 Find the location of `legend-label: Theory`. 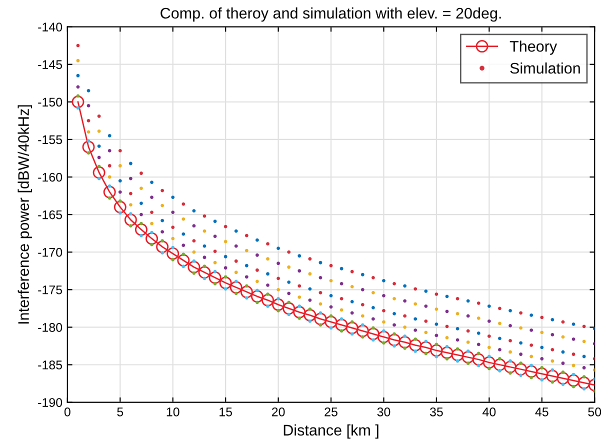

legend-label: Theory is located at coordinates (534, 47).